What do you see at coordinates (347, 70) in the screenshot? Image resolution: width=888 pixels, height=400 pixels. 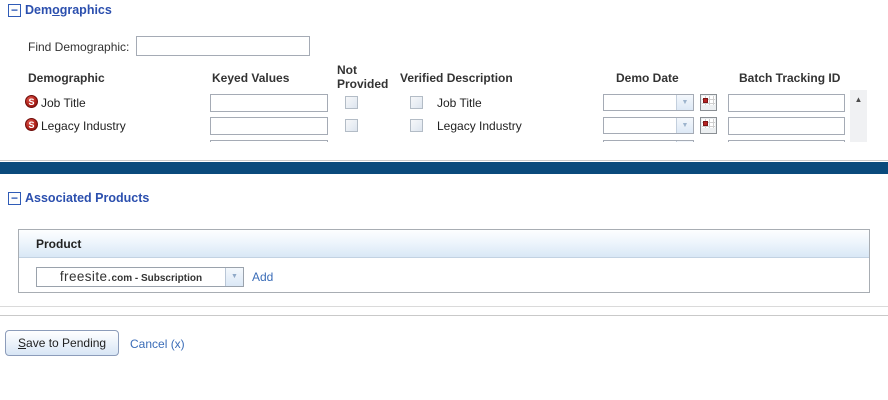 I see `column-header-not-provided-line1: Not` at bounding box center [347, 70].